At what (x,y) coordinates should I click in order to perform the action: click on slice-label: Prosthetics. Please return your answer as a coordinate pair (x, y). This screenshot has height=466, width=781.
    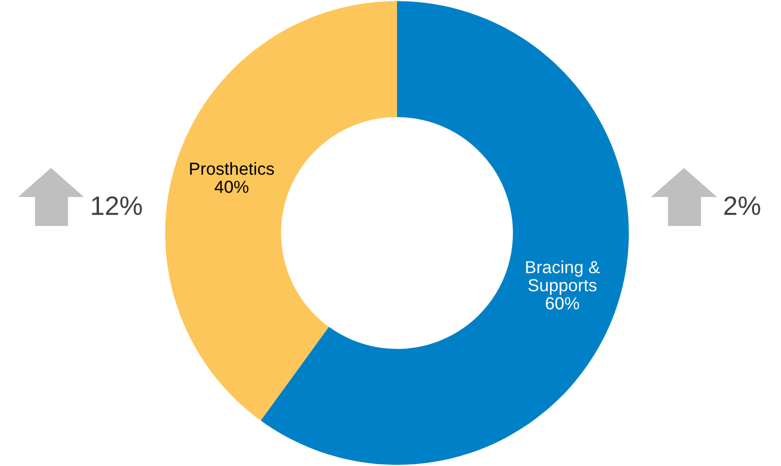
    Looking at the image, I should click on (232, 168).